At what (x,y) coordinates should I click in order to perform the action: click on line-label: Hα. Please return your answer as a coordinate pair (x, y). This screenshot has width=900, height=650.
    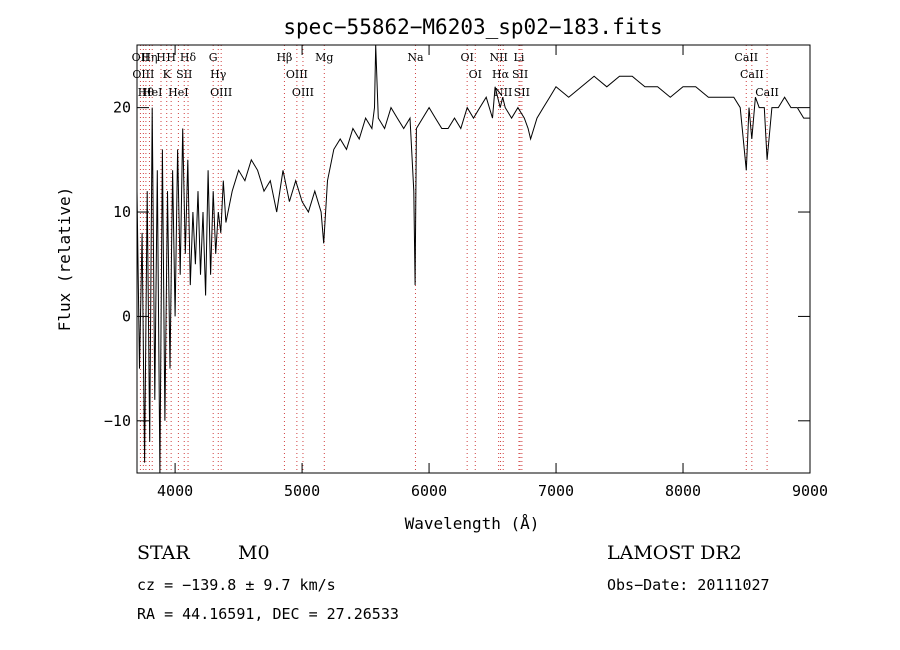
    Looking at the image, I should click on (501, 74).